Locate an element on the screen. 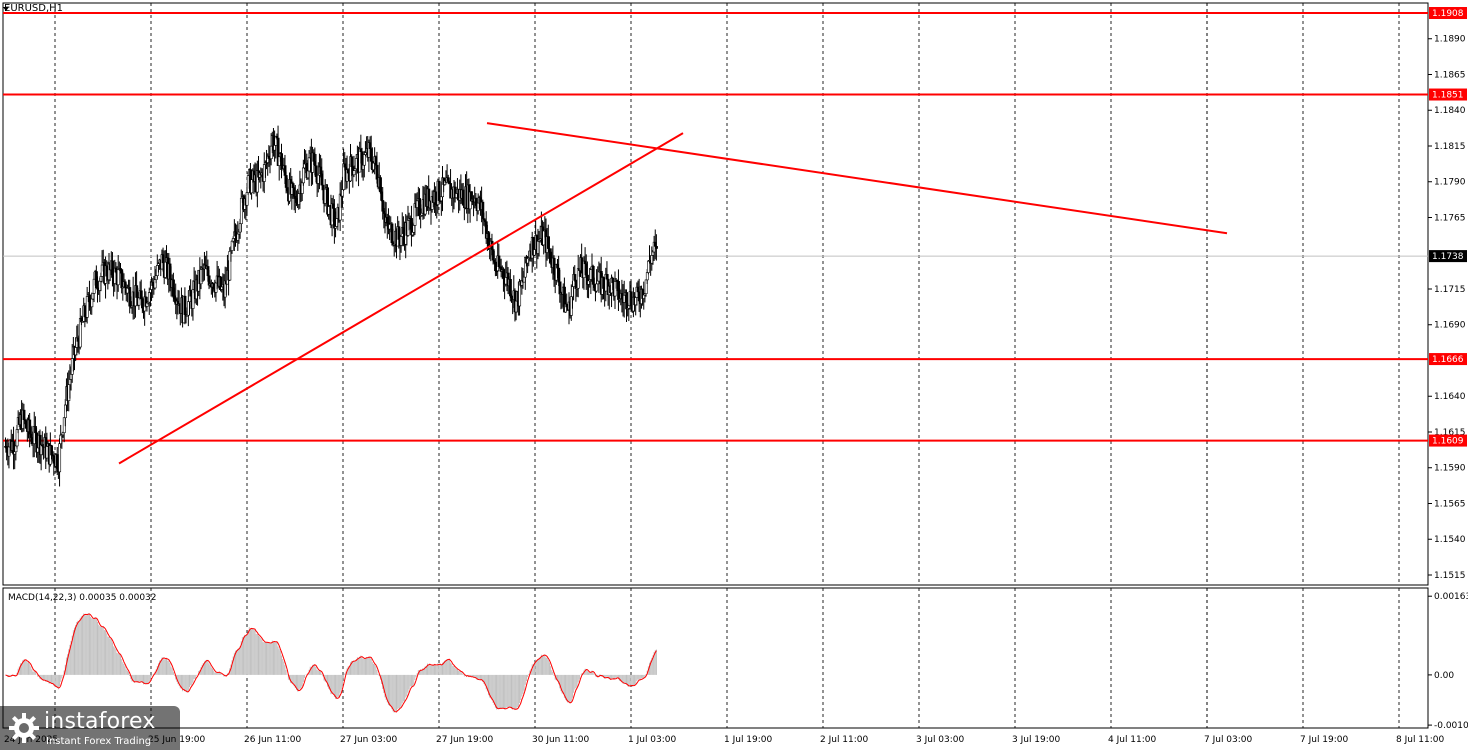  time-label: 27 Jun 19:00 is located at coordinates (464, 740).